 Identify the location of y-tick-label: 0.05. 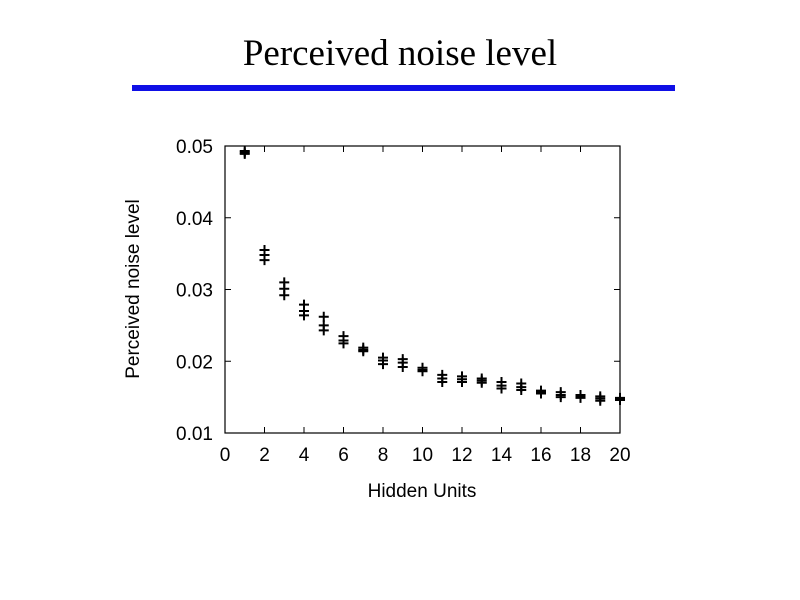
(194, 147).